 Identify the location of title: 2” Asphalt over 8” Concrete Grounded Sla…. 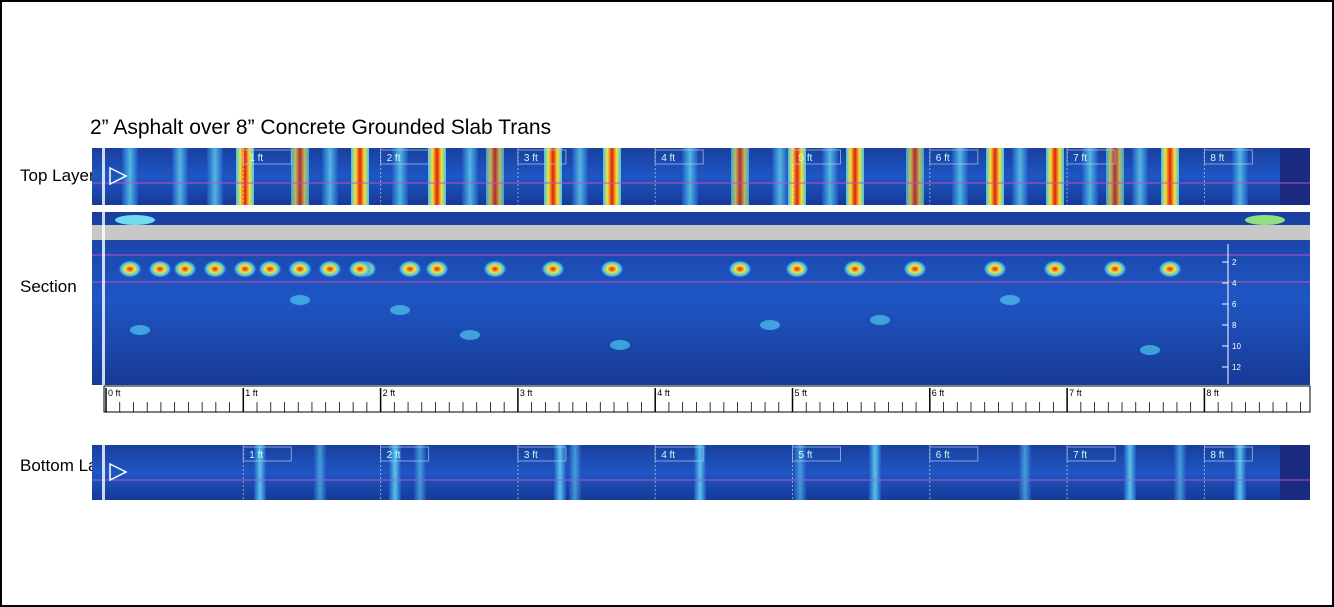
(320, 127).